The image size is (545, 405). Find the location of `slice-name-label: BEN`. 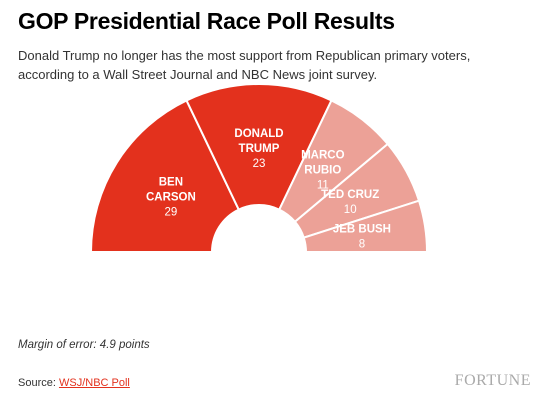

slice-name-label: BEN is located at coordinates (171, 182).